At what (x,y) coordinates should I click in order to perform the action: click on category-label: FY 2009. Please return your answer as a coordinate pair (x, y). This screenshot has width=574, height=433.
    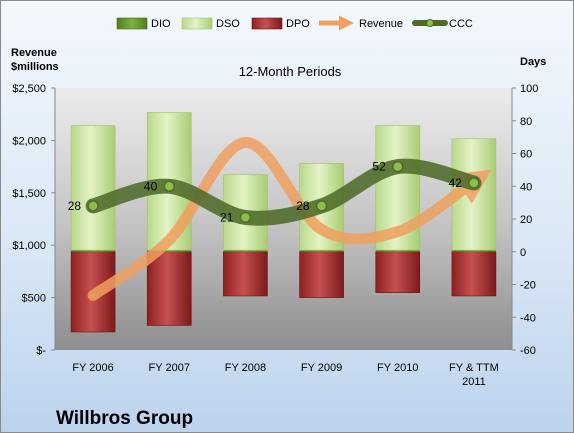
    Looking at the image, I should click on (321, 368).